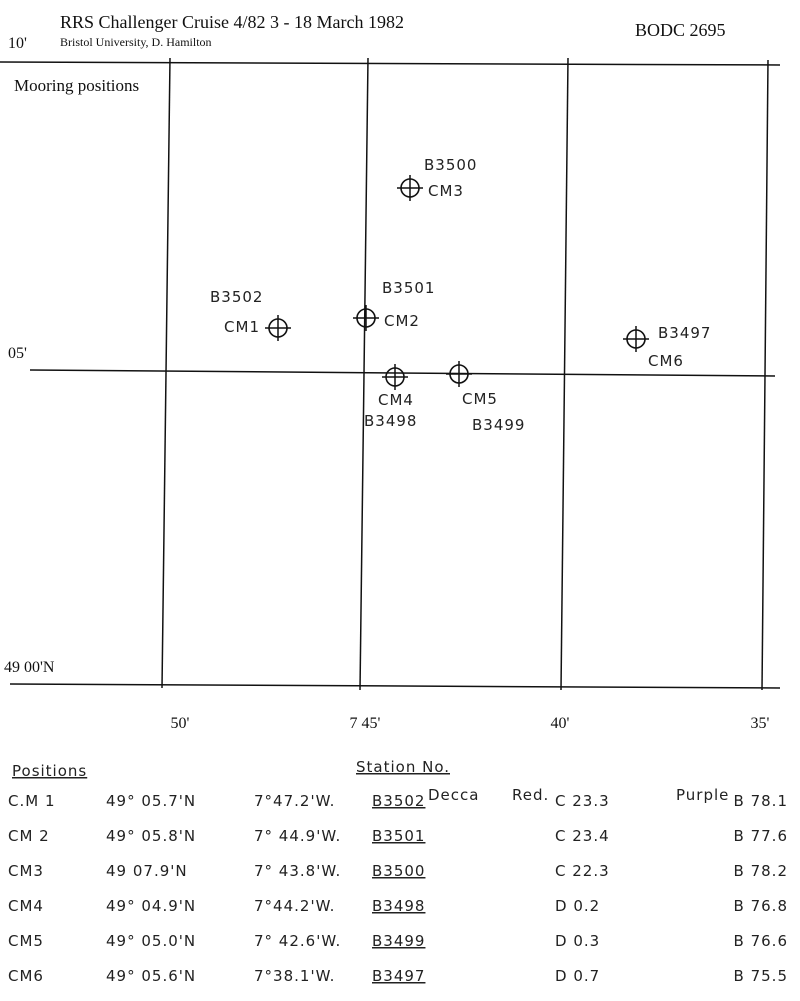 The image size is (800, 1001). Describe the element at coordinates (294, 976) in the screenshot. I see `table-cell: 7°38.1'W.` at that location.